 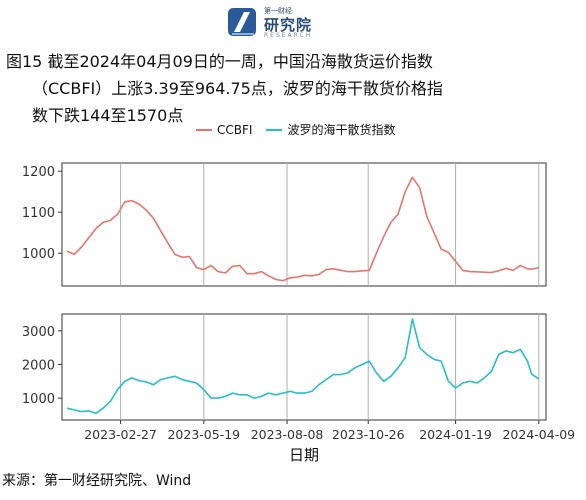 I want to click on logo-mark-icon, so click(x=242, y=22).